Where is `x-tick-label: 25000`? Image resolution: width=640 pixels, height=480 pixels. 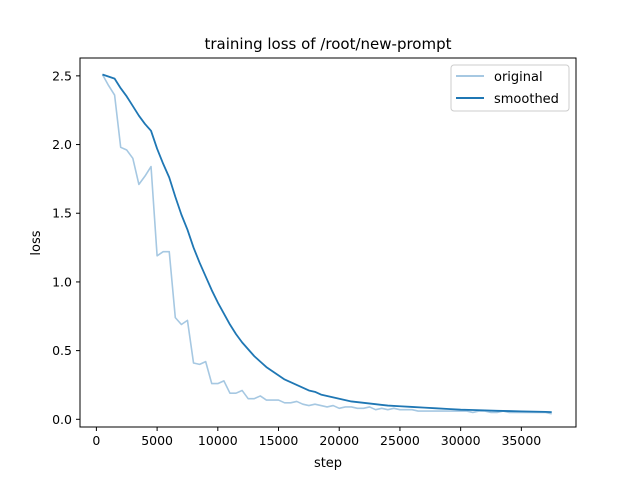
x-tick-label: 25000 is located at coordinates (400, 440).